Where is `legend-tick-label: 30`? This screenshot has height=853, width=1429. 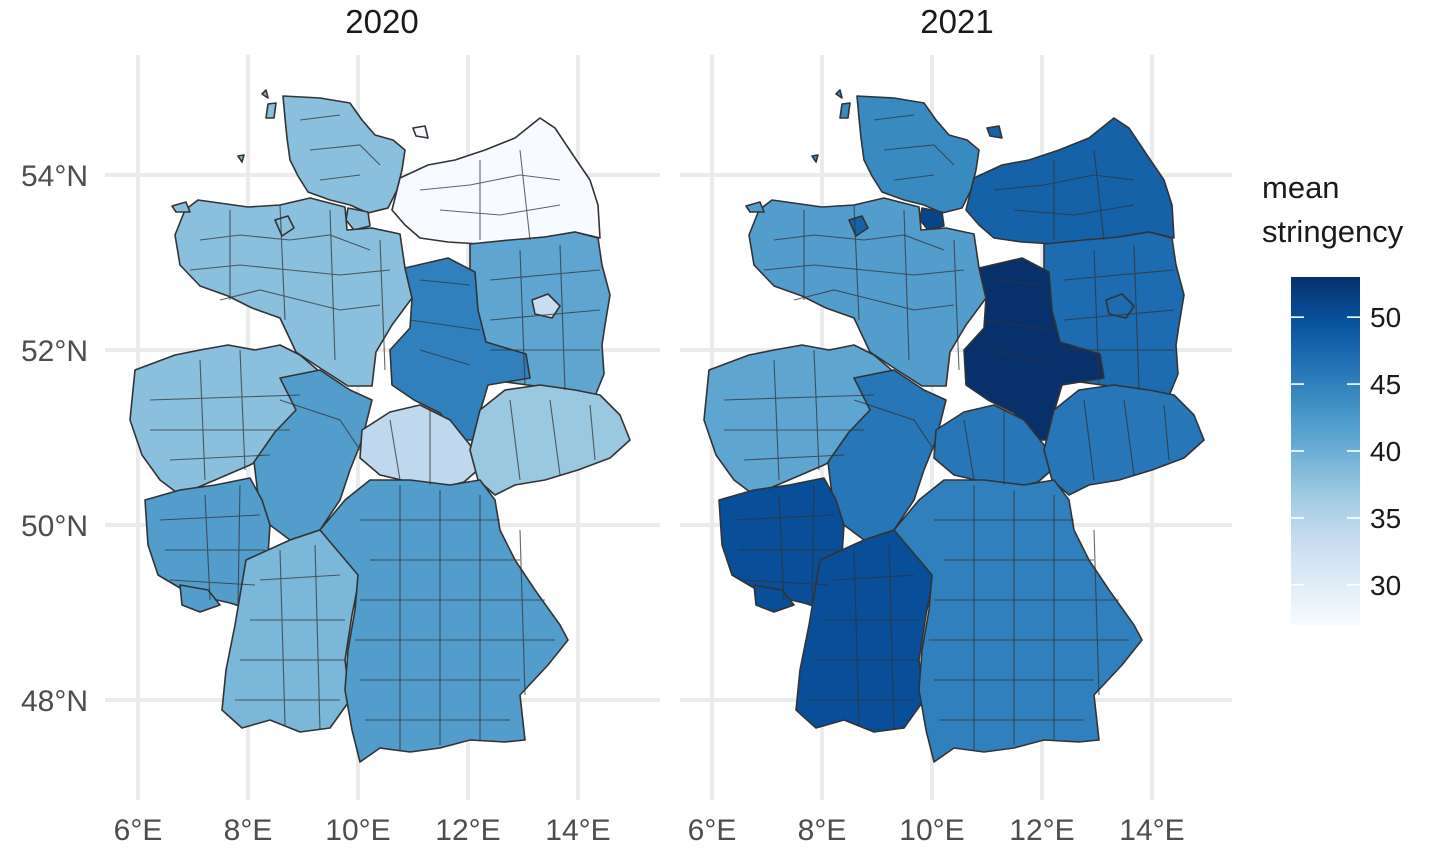 legend-tick-label: 30 is located at coordinates (1385, 585).